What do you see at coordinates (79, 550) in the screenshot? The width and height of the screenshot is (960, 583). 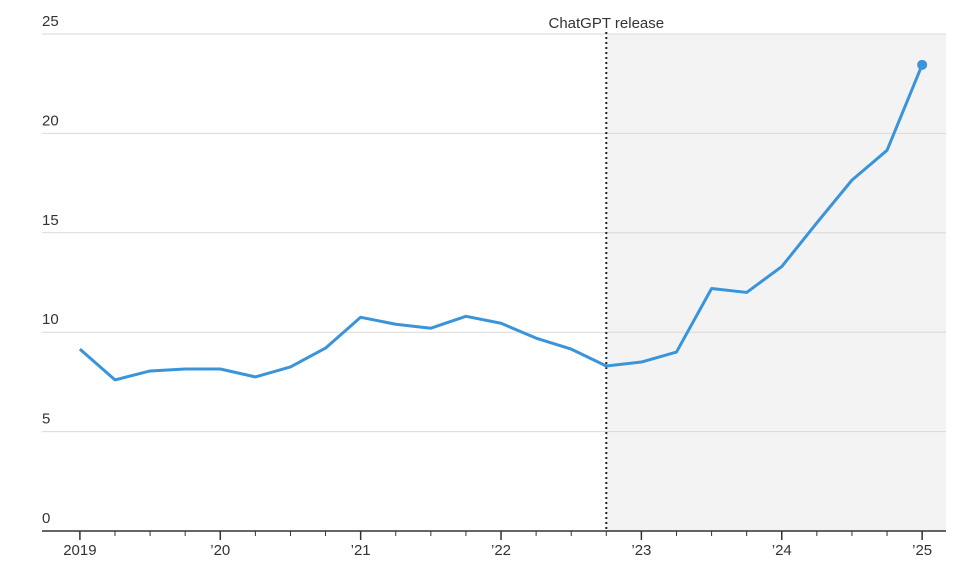 I see `x-tick-label: 2019` at bounding box center [79, 550].